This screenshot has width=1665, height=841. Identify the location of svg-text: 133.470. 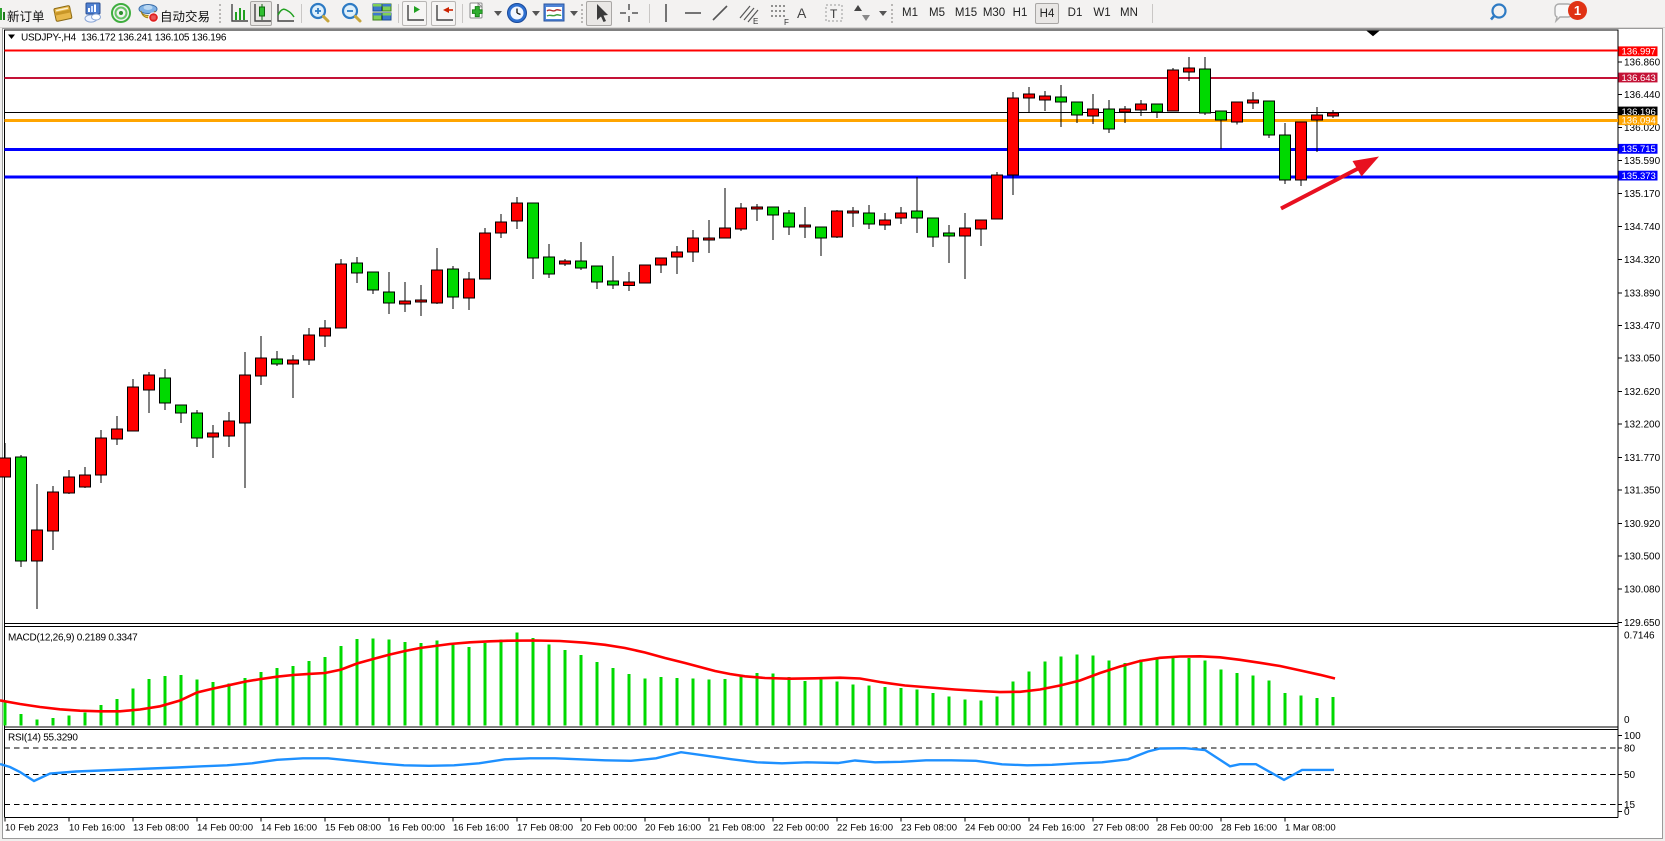
(1642, 326).